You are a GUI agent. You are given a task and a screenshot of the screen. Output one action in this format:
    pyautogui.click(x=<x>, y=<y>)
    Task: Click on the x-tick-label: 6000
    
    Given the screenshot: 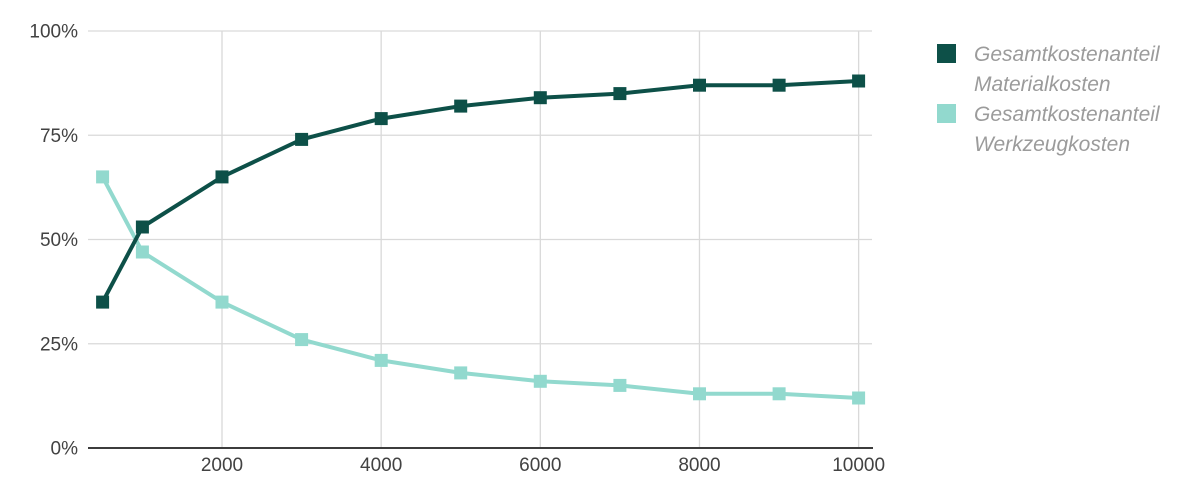 What is the action you would take?
    pyautogui.click(x=540, y=465)
    